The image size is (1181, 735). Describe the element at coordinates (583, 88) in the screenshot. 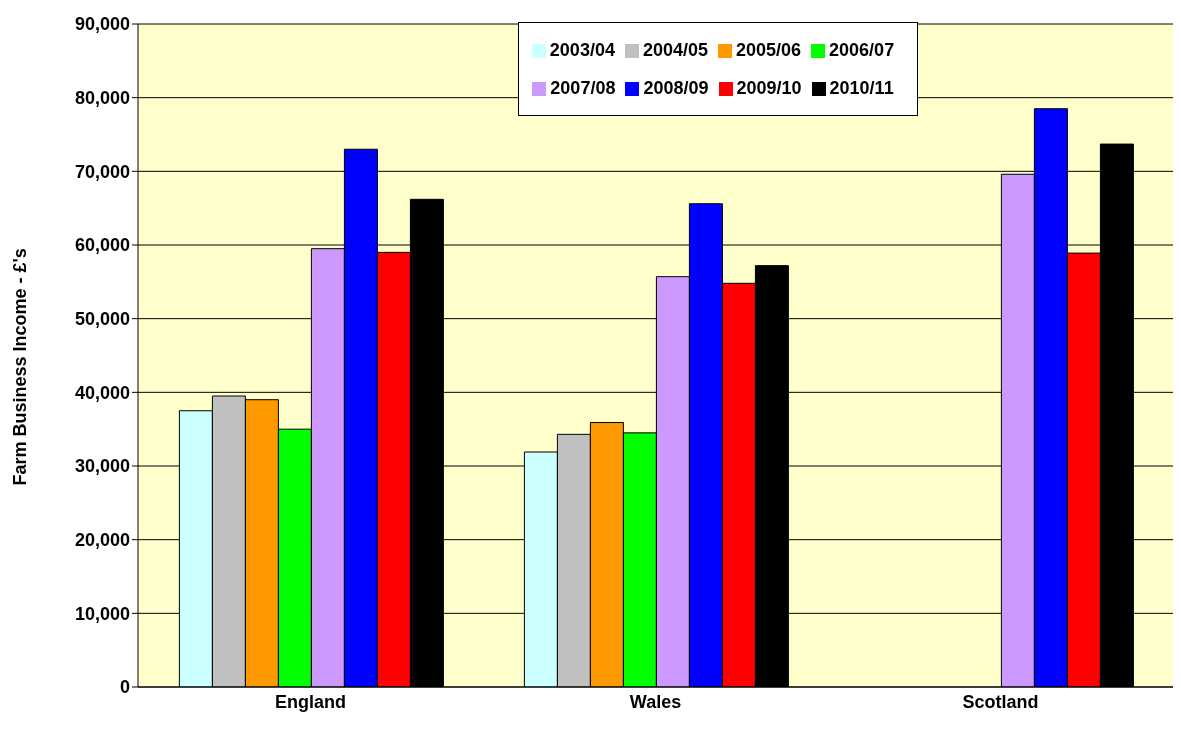

I see `legend-label: 2007/08` at that location.